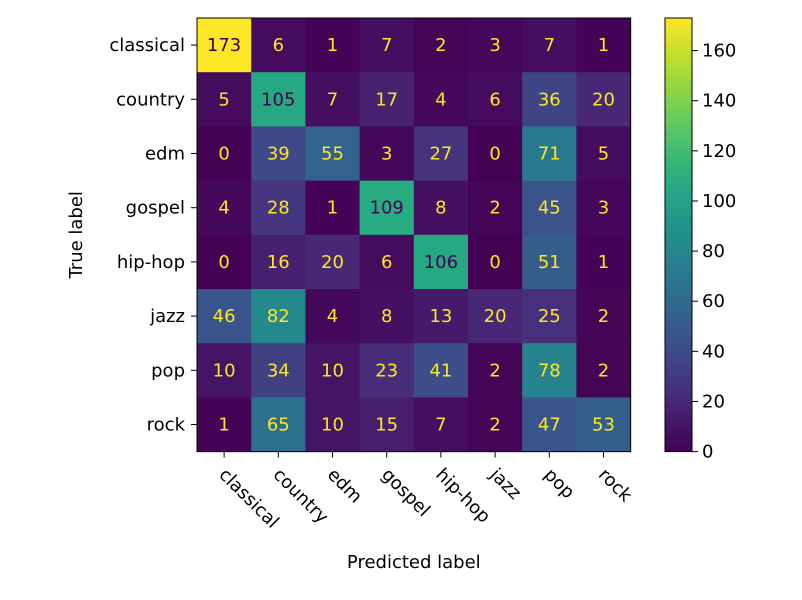  What do you see at coordinates (713, 401) in the screenshot?
I see `colorbar-tick-label: 20` at bounding box center [713, 401].